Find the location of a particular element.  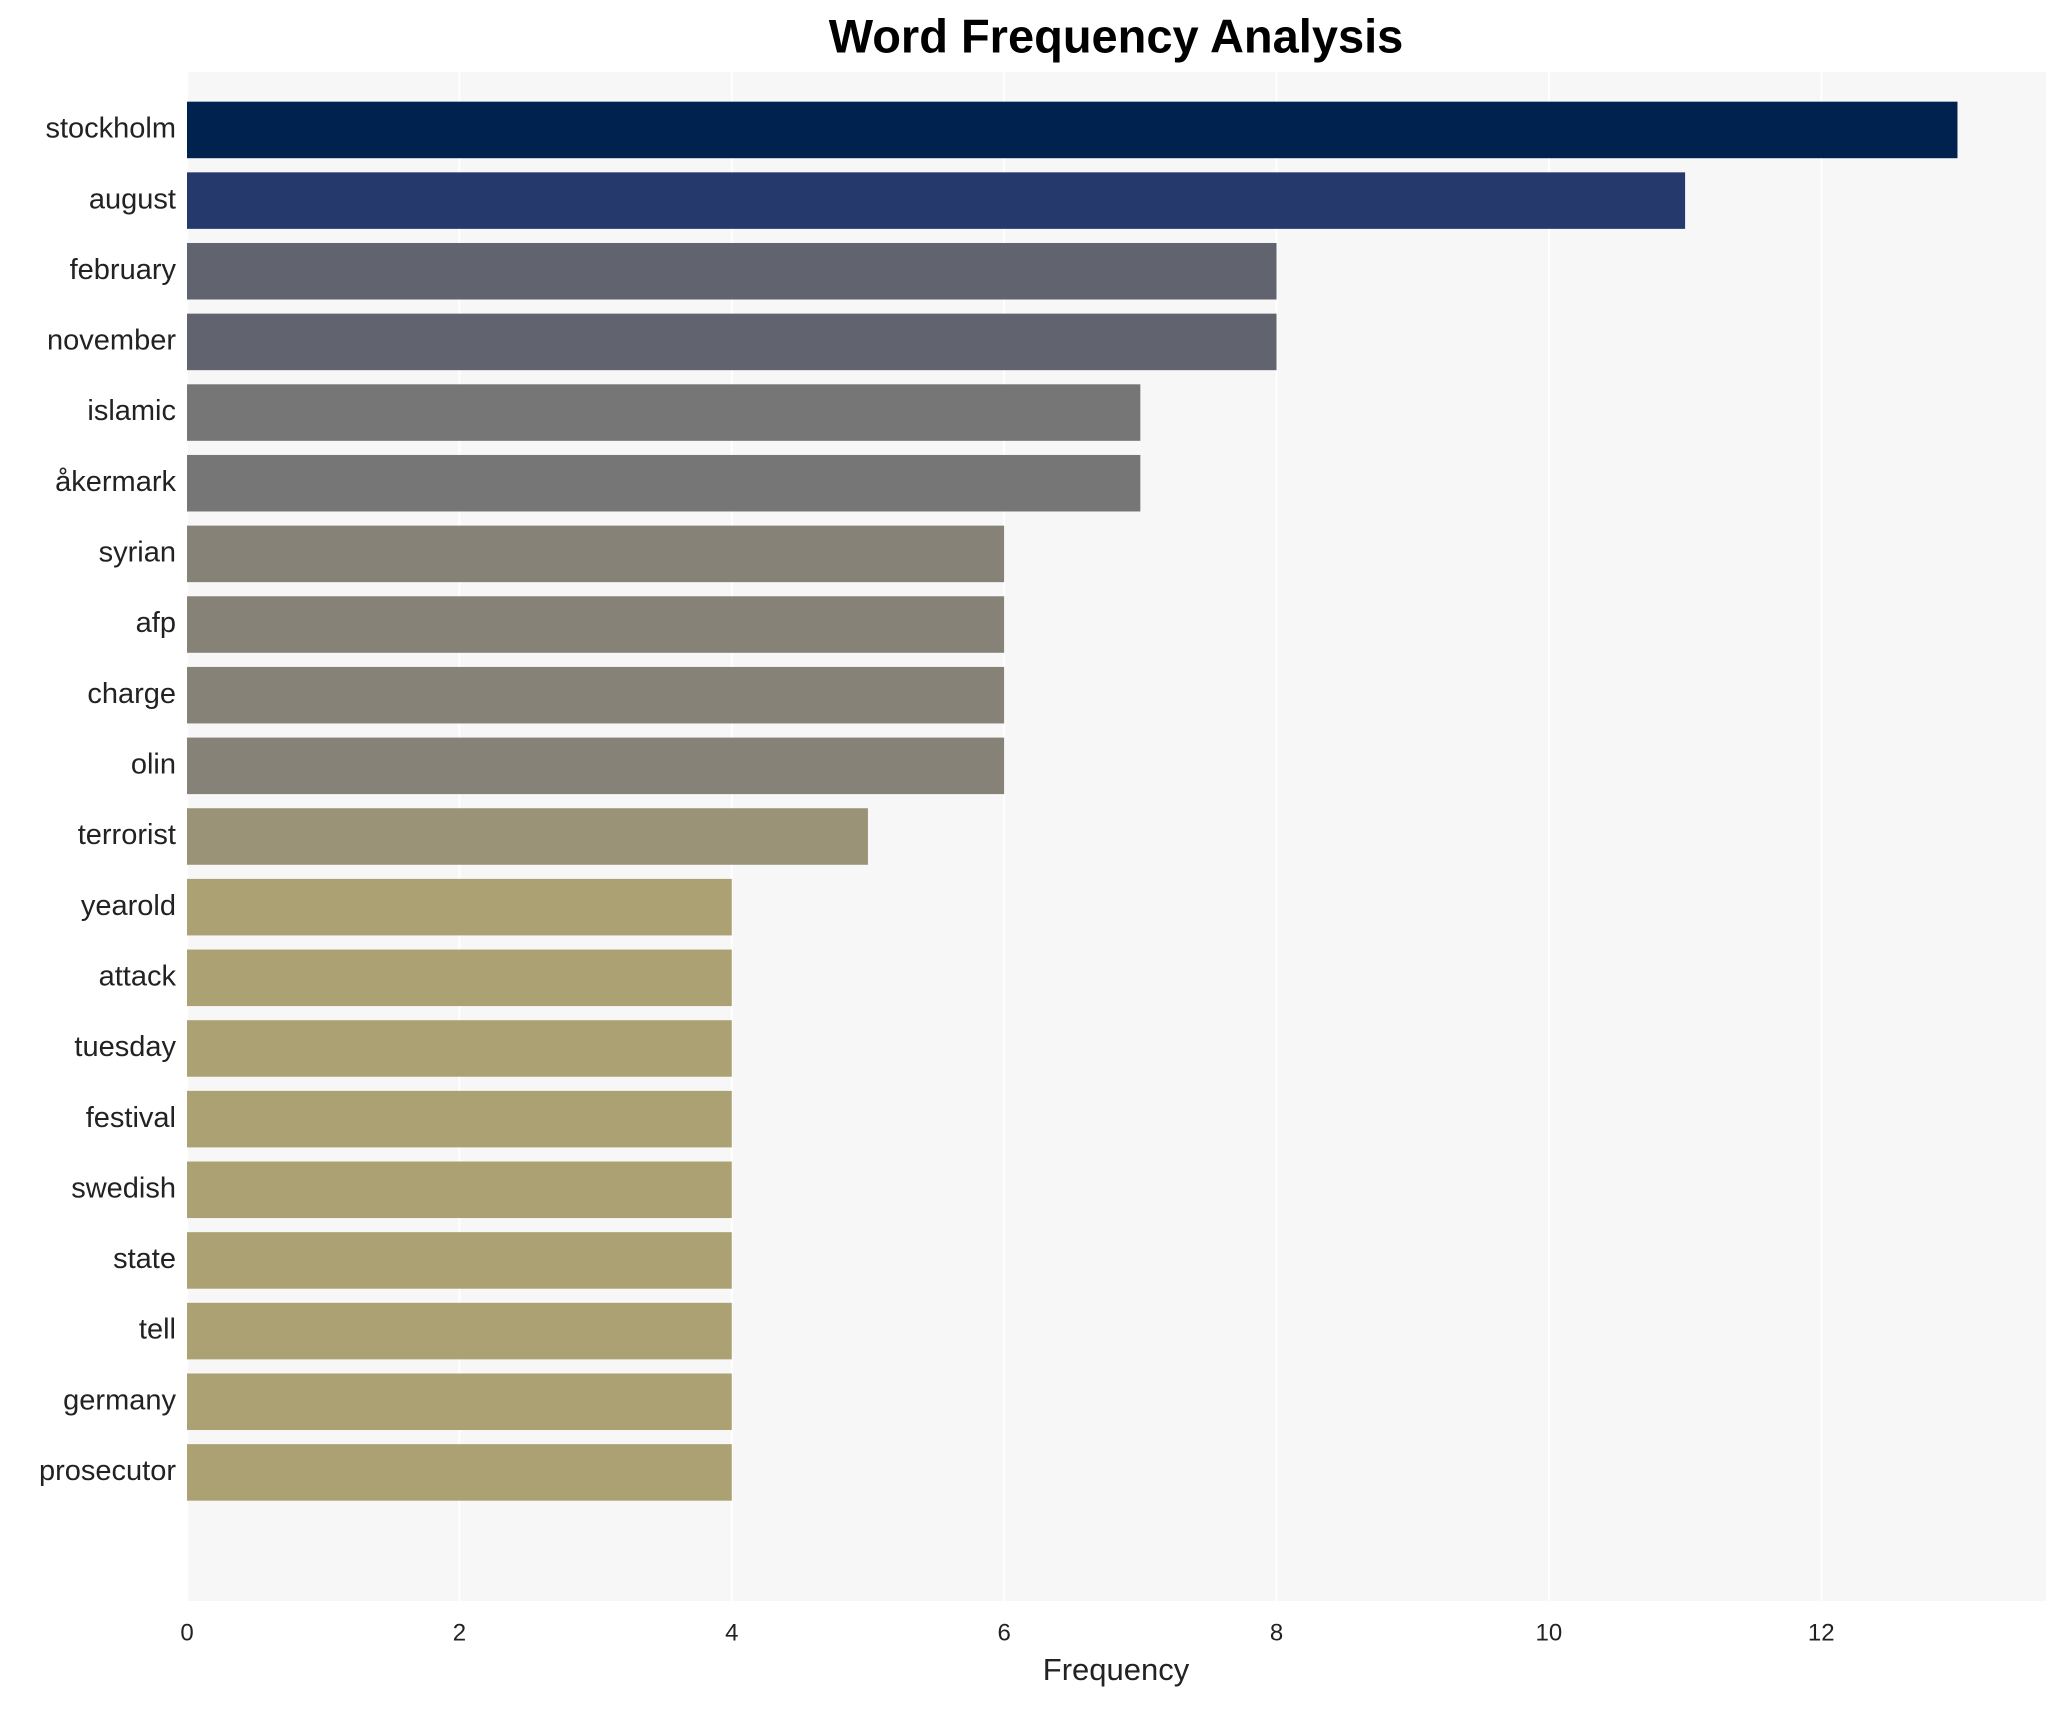

x-tick-label: 8 is located at coordinates (1276, 1632).